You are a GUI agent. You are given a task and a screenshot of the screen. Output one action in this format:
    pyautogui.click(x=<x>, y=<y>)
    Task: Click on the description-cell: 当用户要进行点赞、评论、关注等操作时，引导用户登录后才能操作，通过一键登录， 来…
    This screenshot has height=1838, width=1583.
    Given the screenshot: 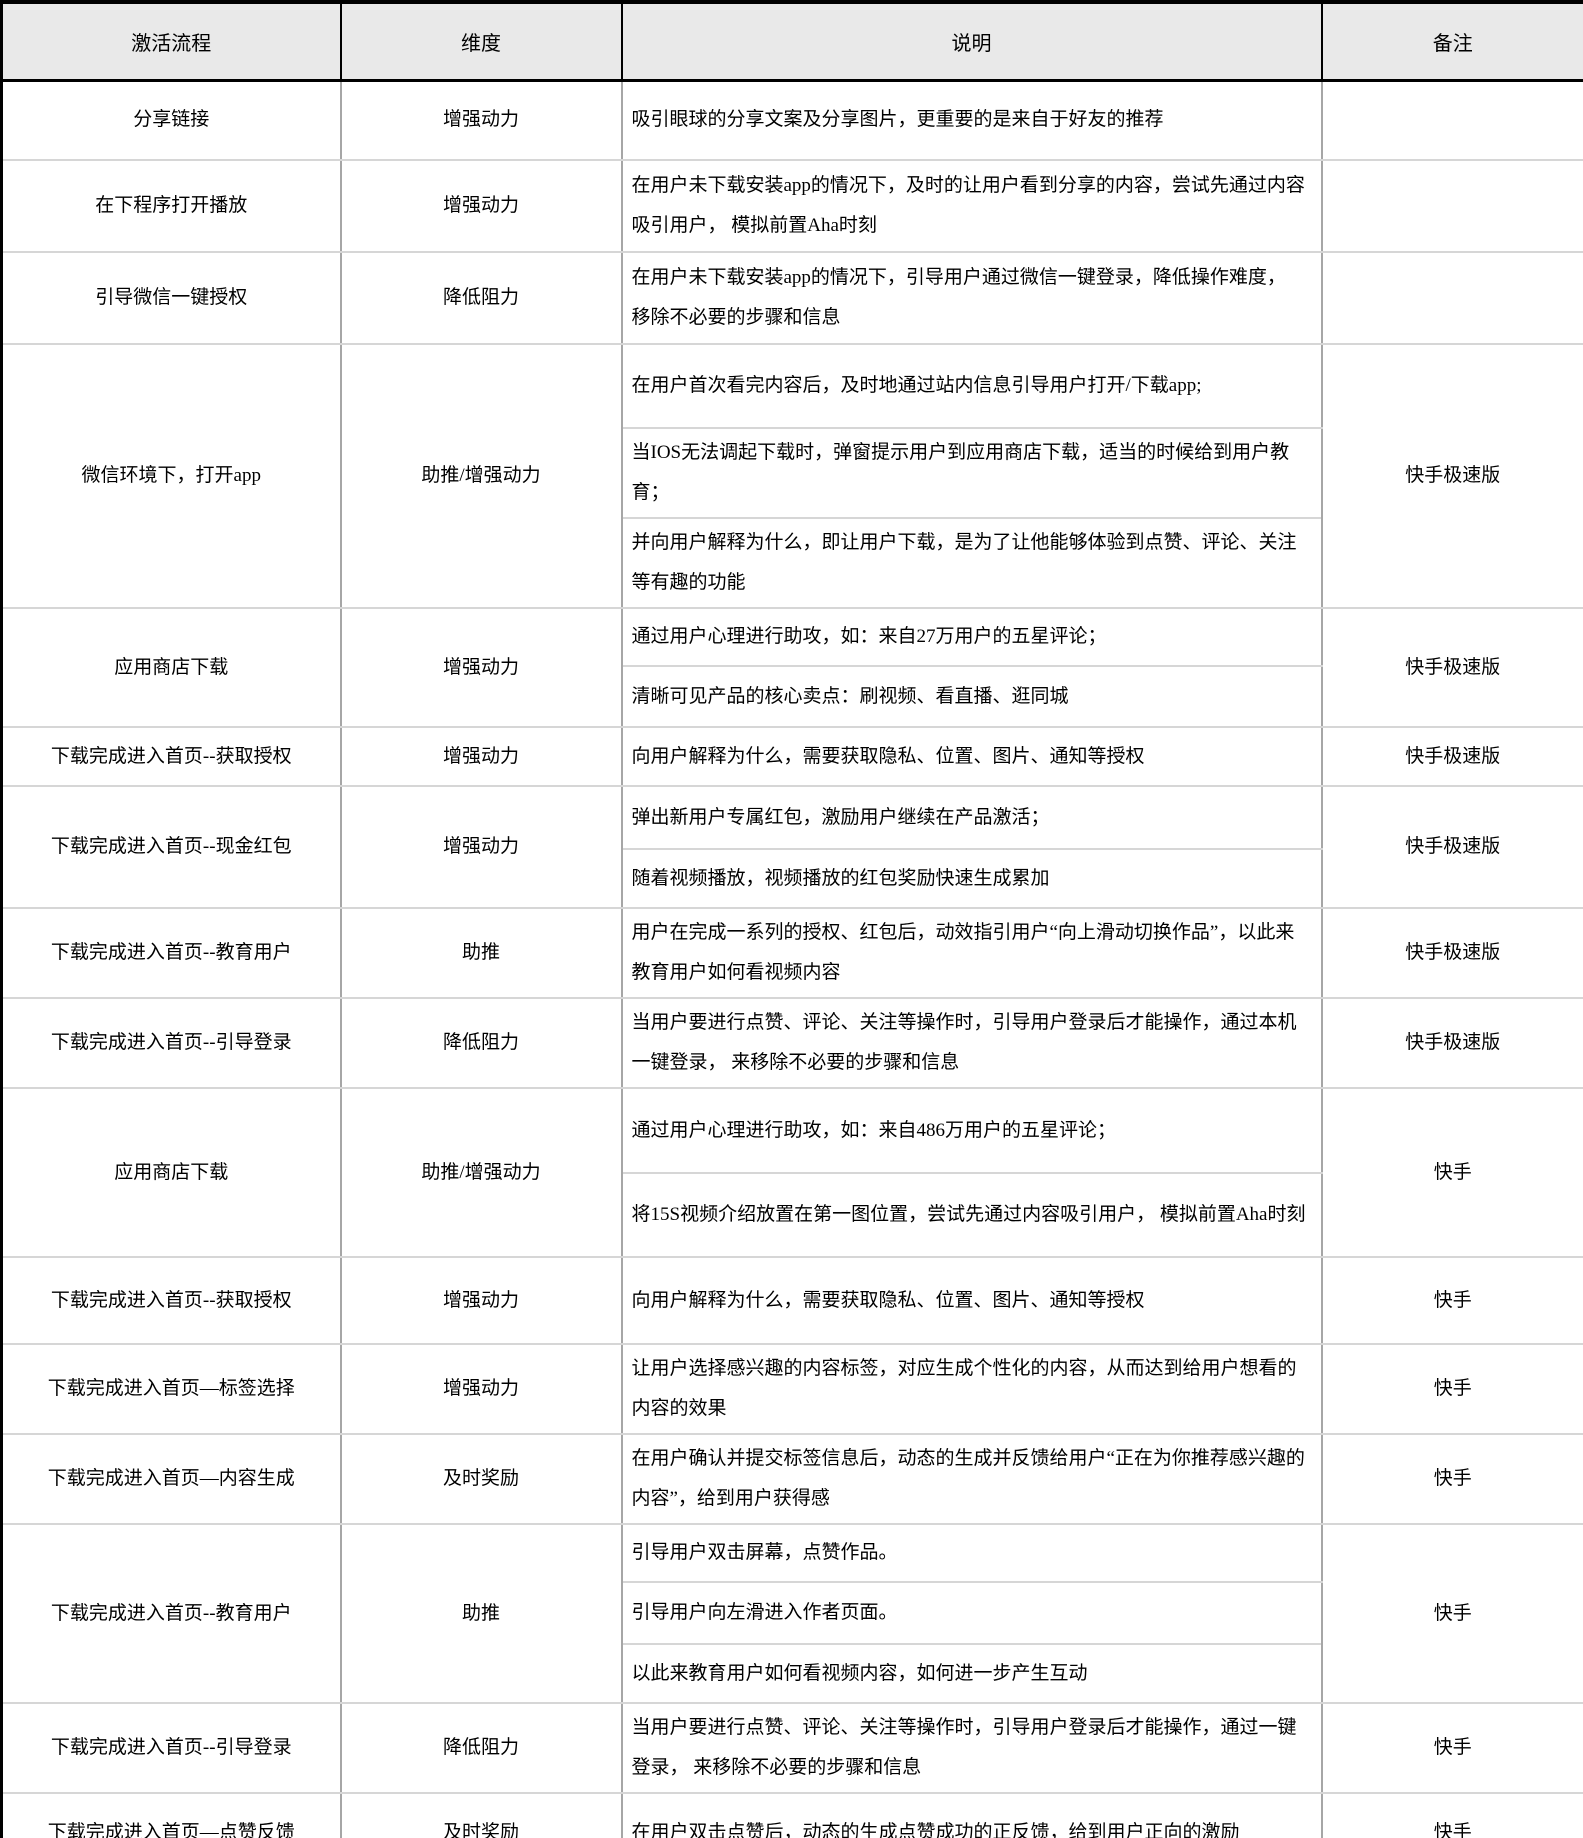 What is the action you would take?
    pyautogui.click(x=971, y=1748)
    